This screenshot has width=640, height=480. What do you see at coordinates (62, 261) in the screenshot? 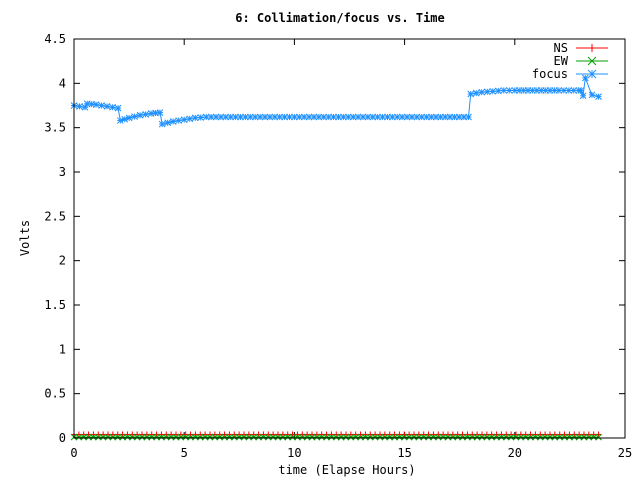
I see `y-tick-label: 2` at bounding box center [62, 261].